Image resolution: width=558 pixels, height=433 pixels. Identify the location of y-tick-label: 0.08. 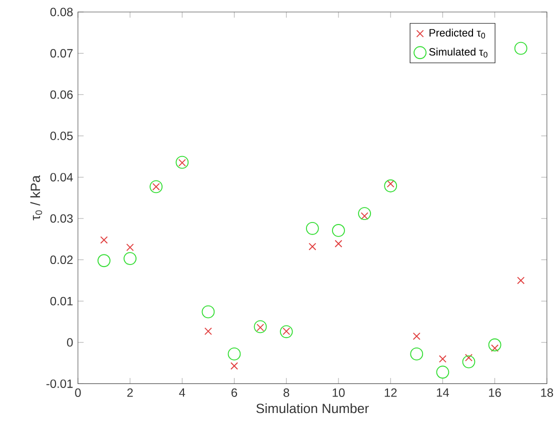
(61, 12).